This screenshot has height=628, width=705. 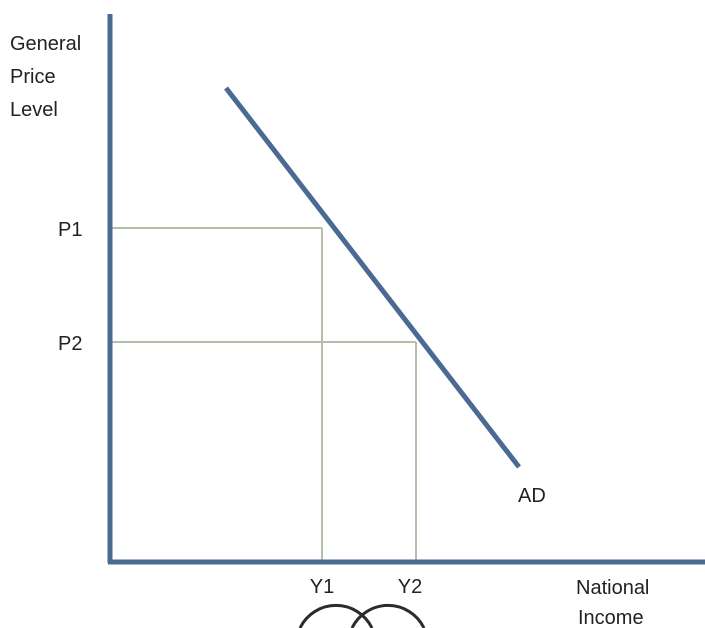 I want to click on decorative-circle-left, so click(x=336, y=616).